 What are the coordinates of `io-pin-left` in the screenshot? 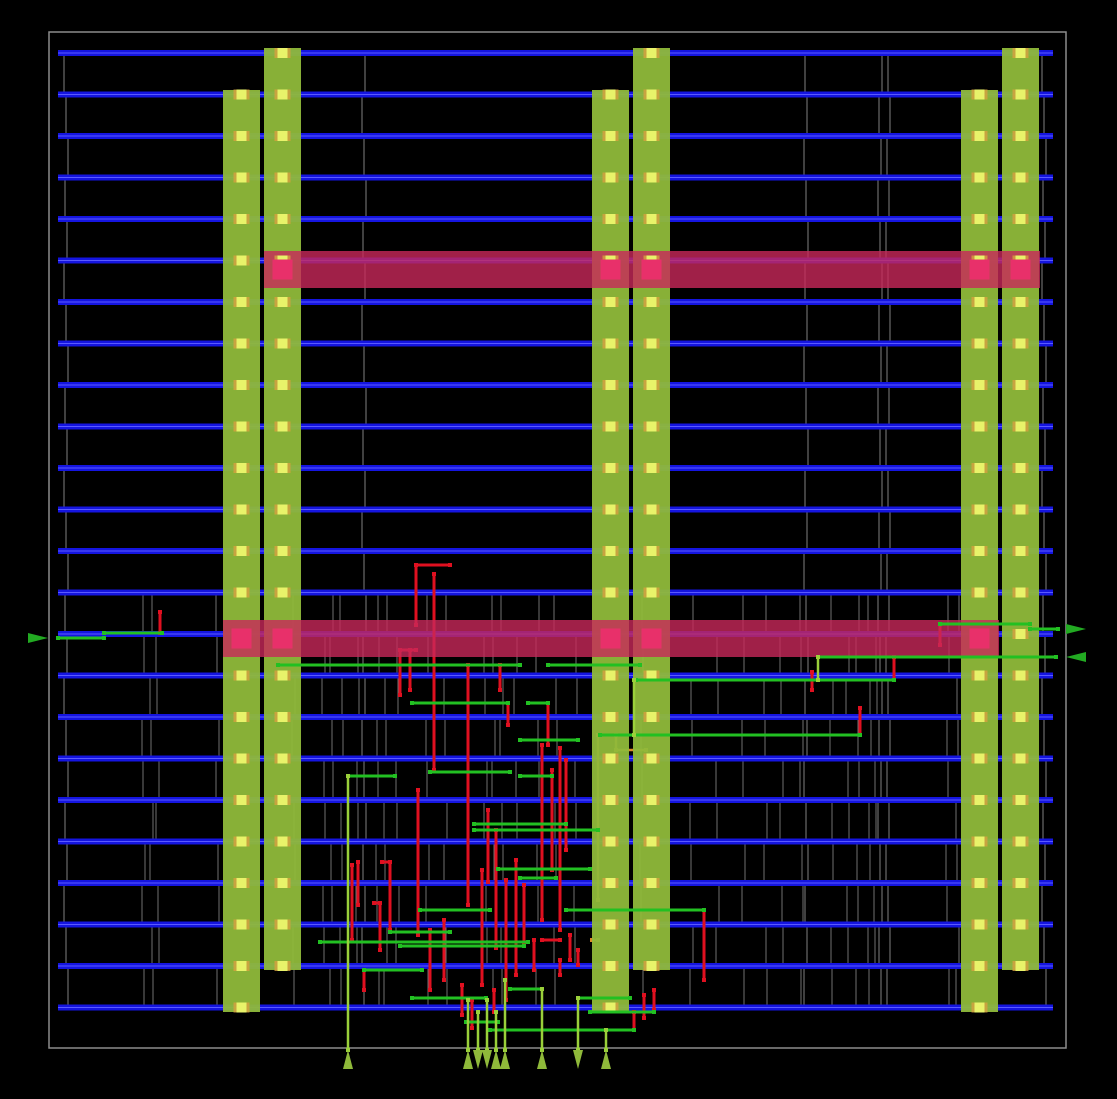 It's located at (38, 638).